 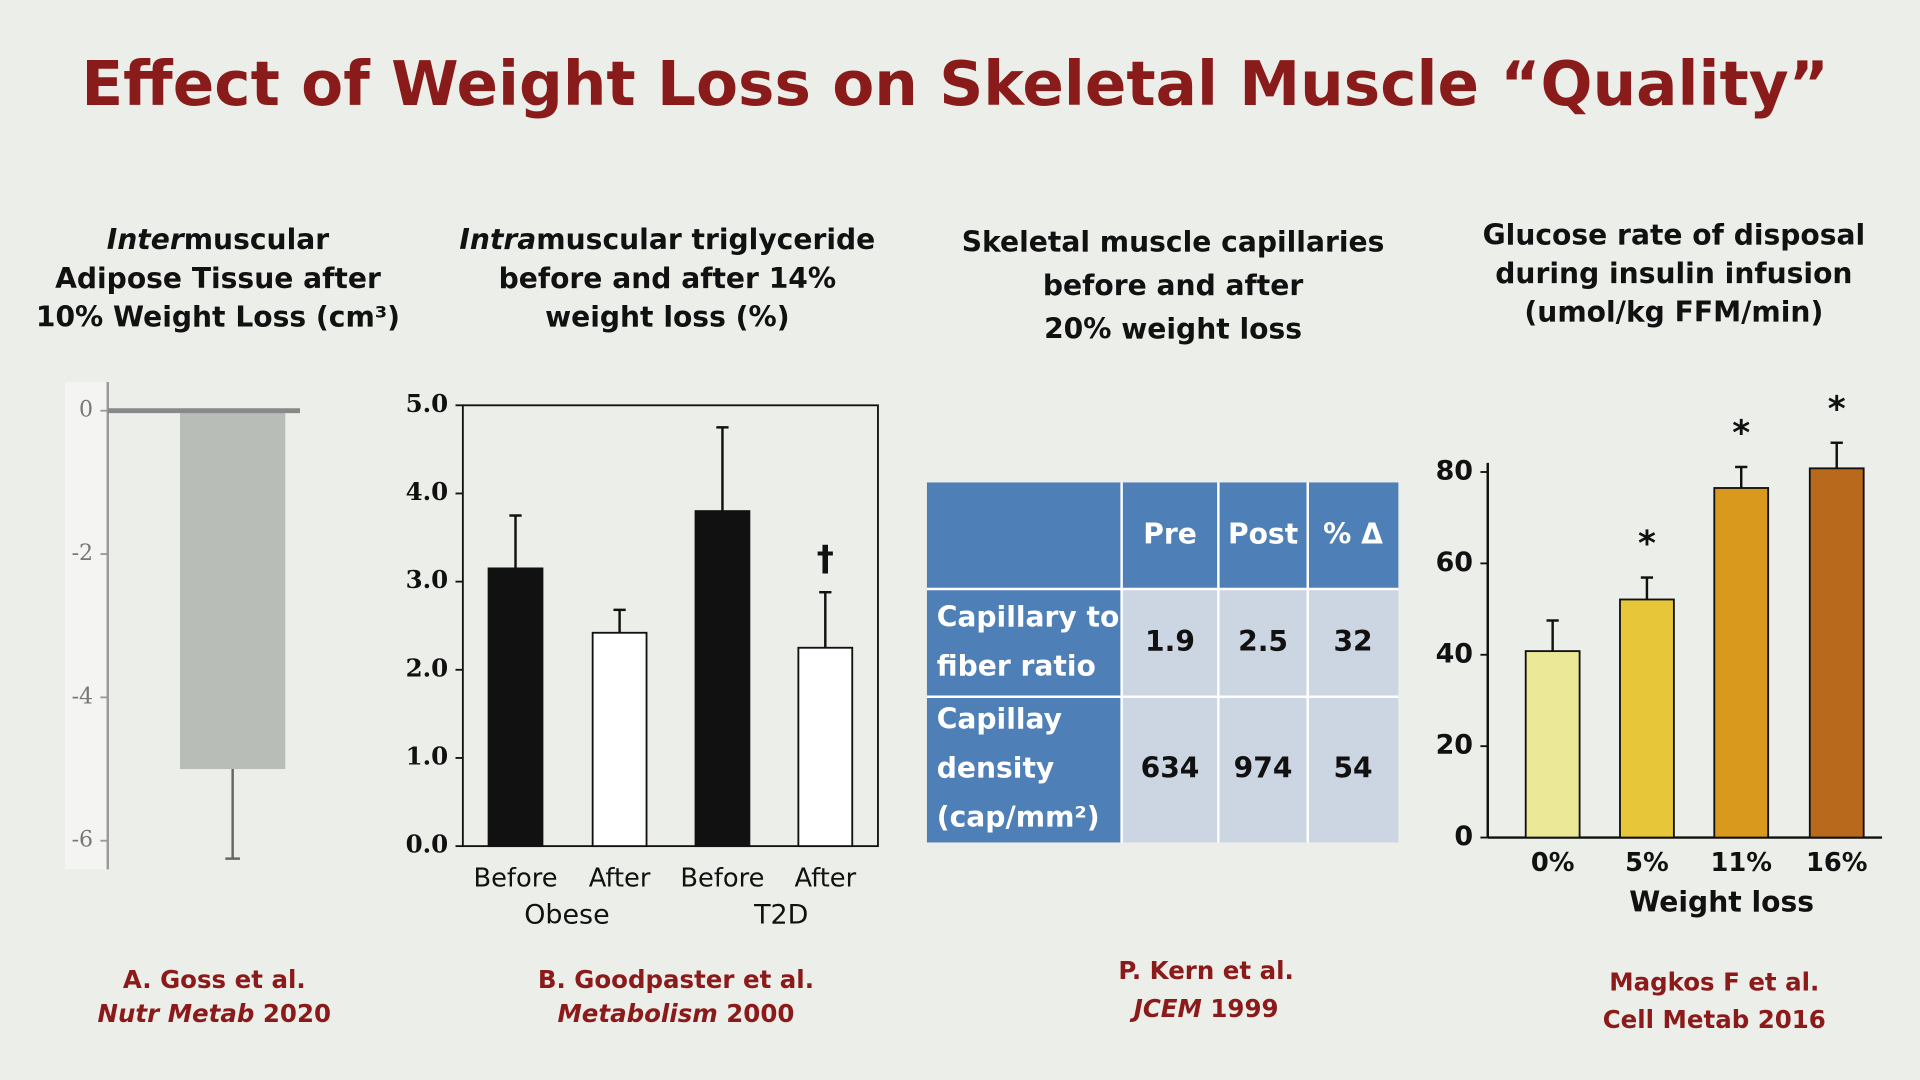 What do you see at coordinates (1170, 641) in the screenshot?
I see `table-cell: 1.9` at bounding box center [1170, 641].